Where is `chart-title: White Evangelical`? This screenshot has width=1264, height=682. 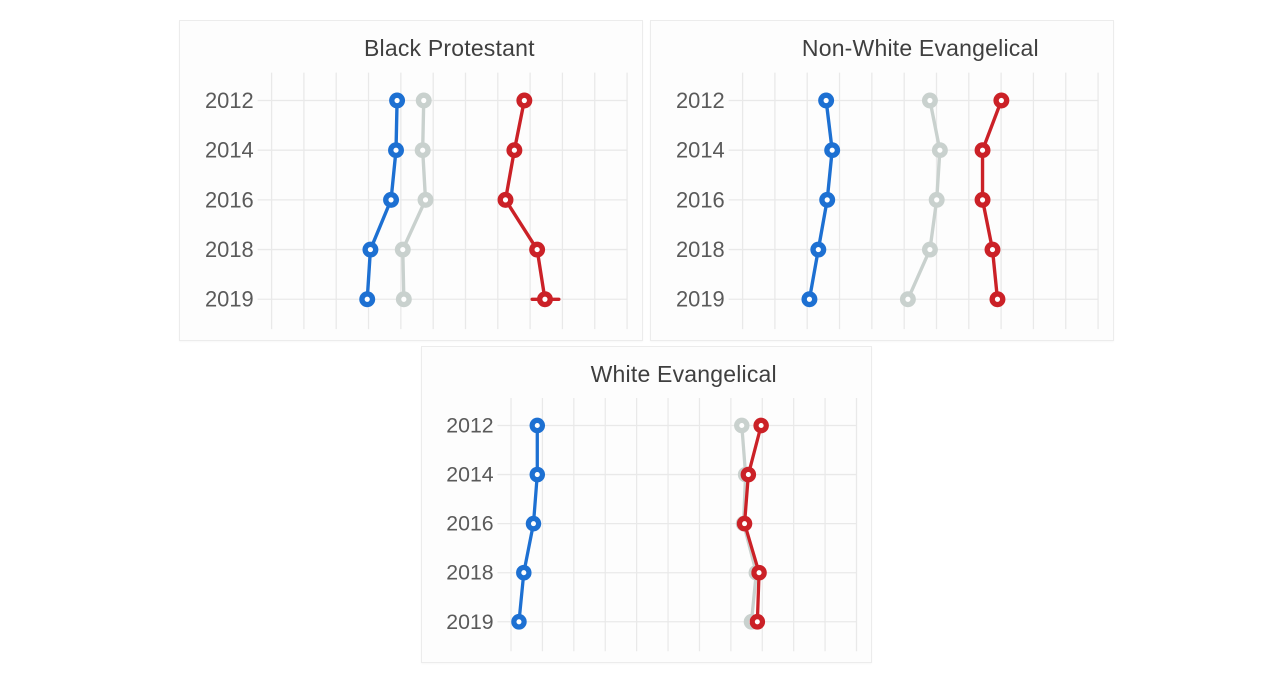
chart-title: White Evangelical is located at coordinates (683, 374).